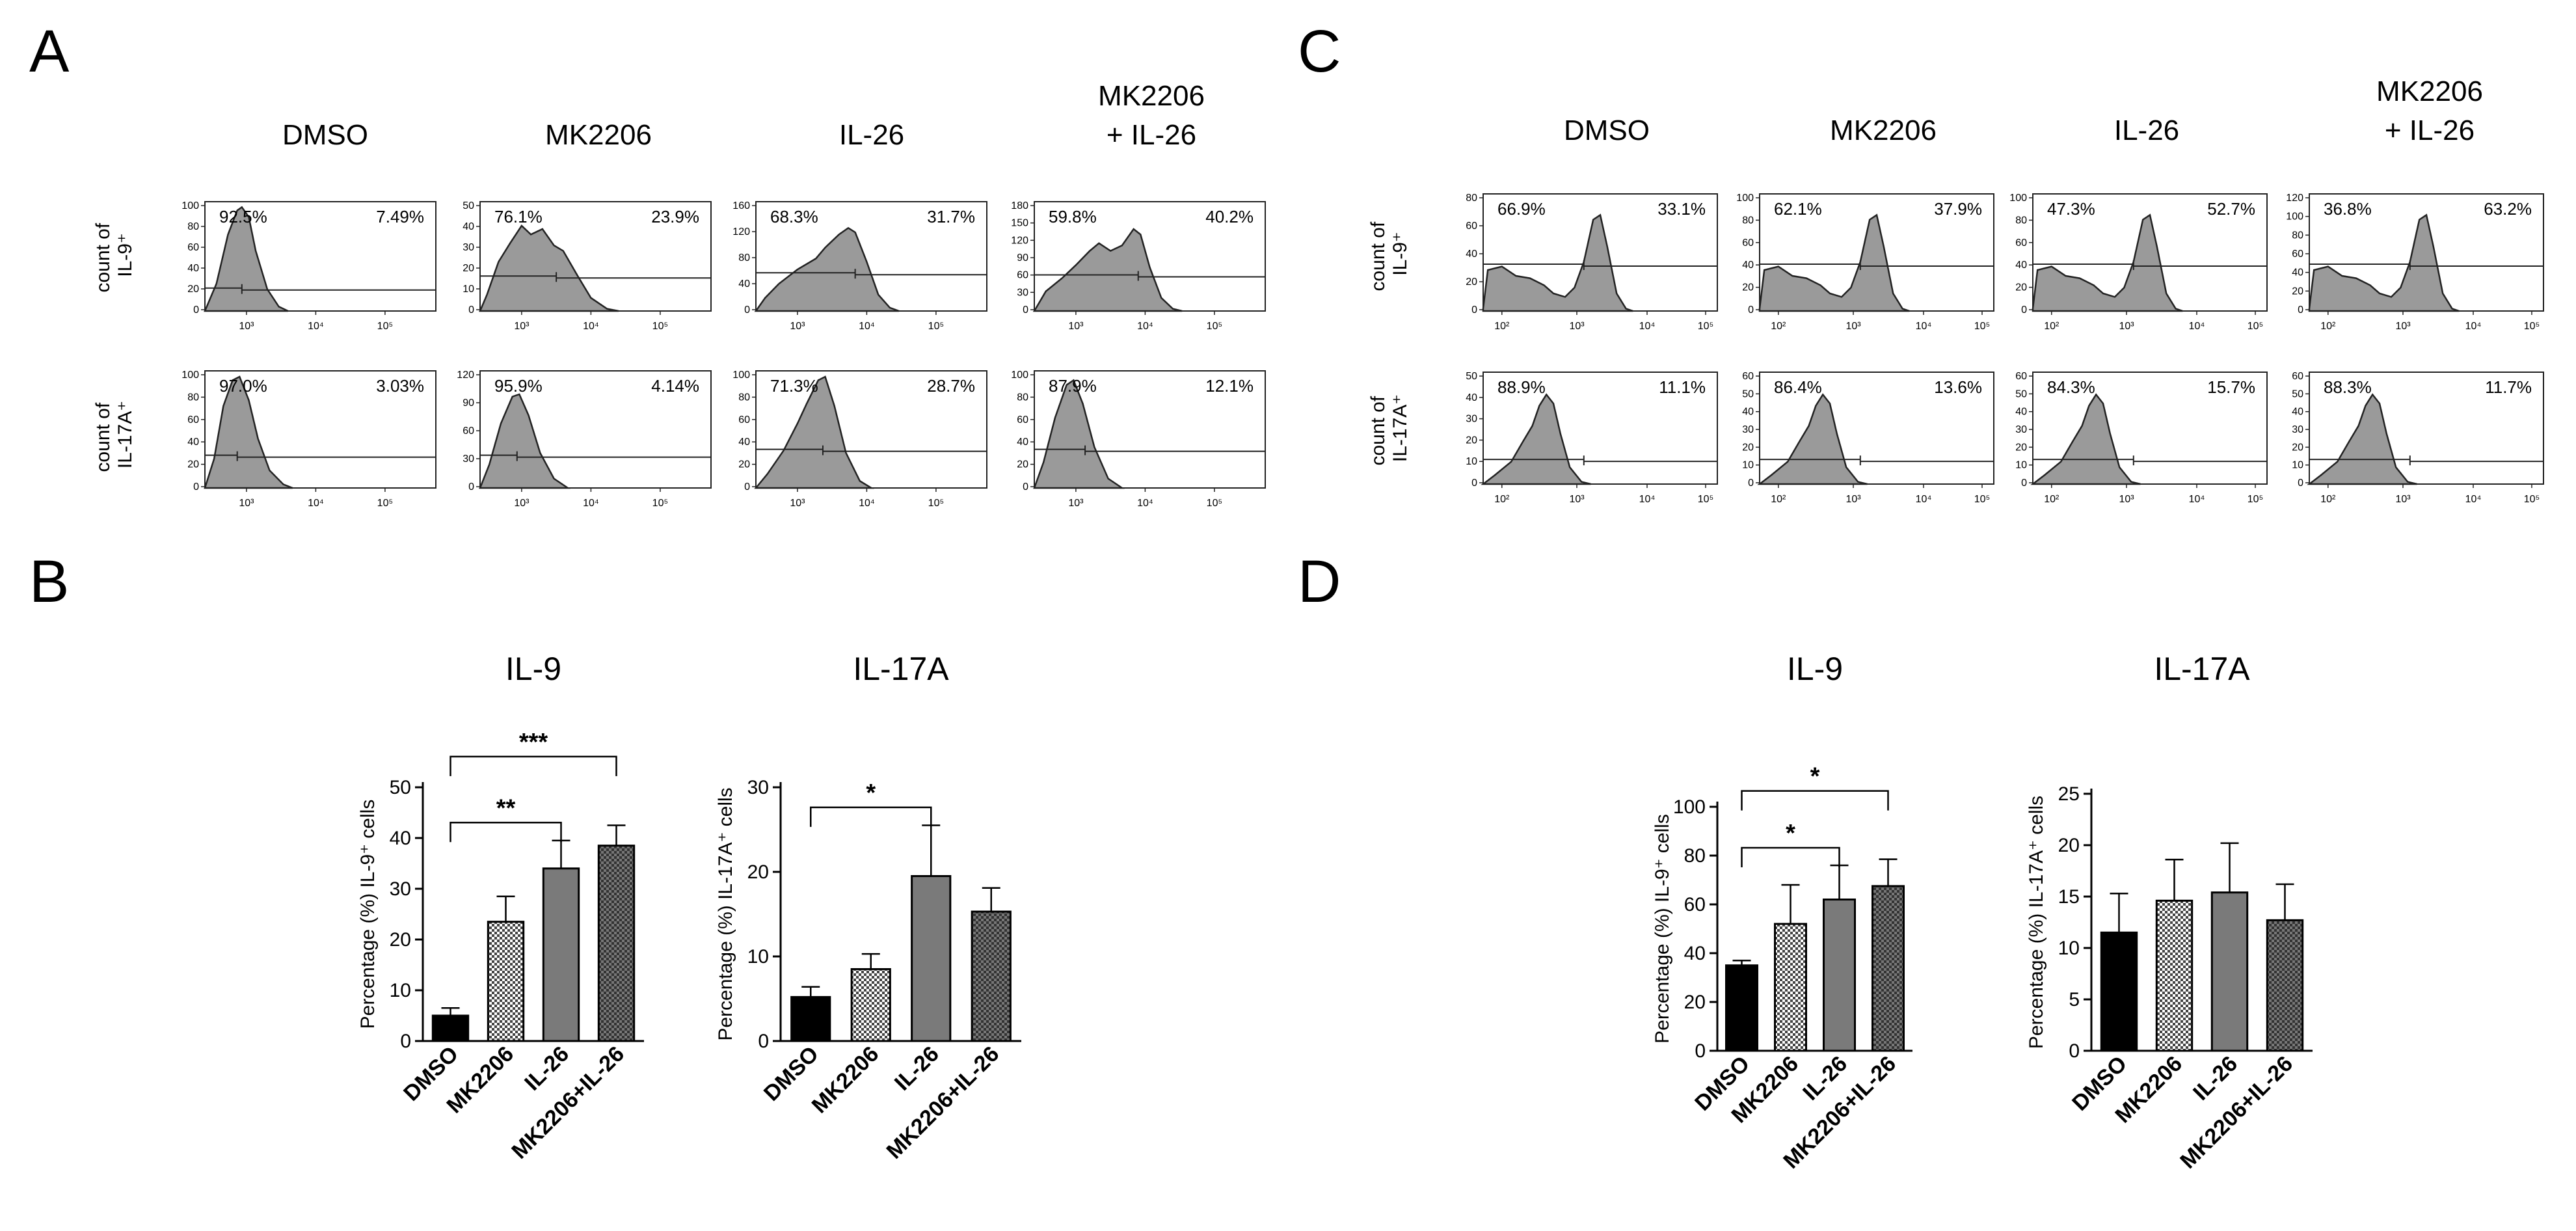 The width and height of the screenshot is (2576, 1231). Describe the element at coordinates (901, 669) in the screenshot. I see `chart-title: IL-17A` at that location.